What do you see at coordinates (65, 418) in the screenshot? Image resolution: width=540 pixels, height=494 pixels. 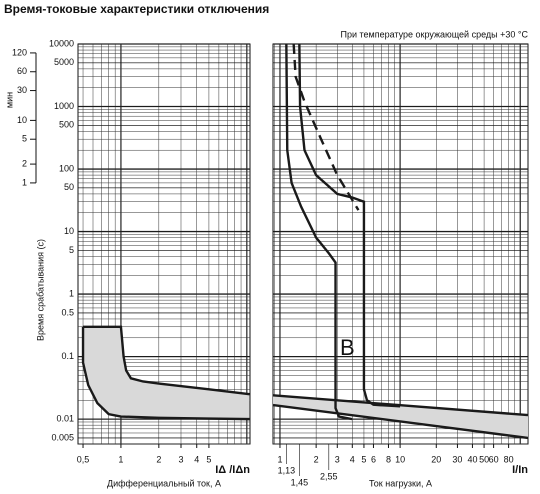 I see `y-tick-label: 0.01` at bounding box center [65, 418].